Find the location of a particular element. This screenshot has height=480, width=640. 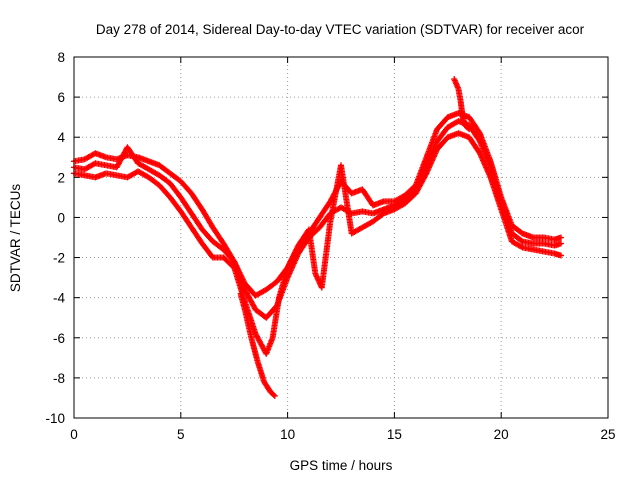

x-tick-label: 15 is located at coordinates (394, 434).